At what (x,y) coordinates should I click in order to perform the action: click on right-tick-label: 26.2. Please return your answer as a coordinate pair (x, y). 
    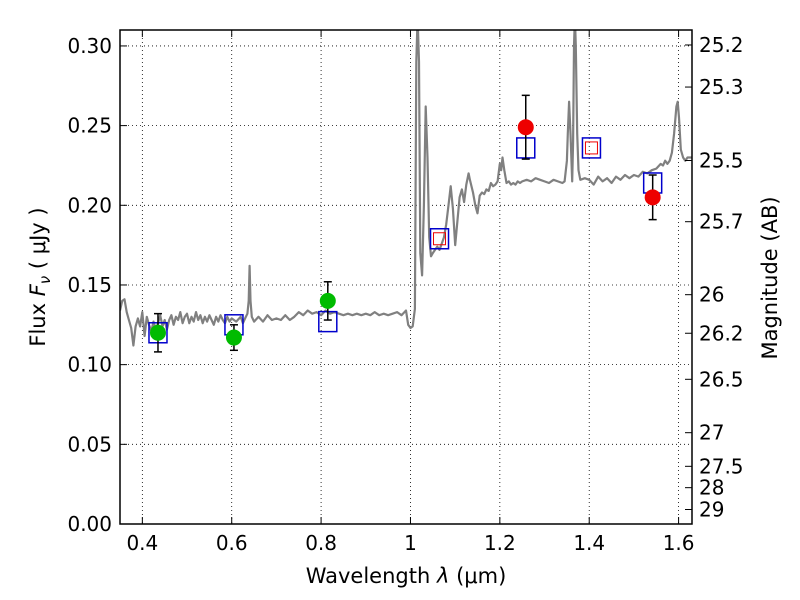
    Looking at the image, I should click on (721, 333).